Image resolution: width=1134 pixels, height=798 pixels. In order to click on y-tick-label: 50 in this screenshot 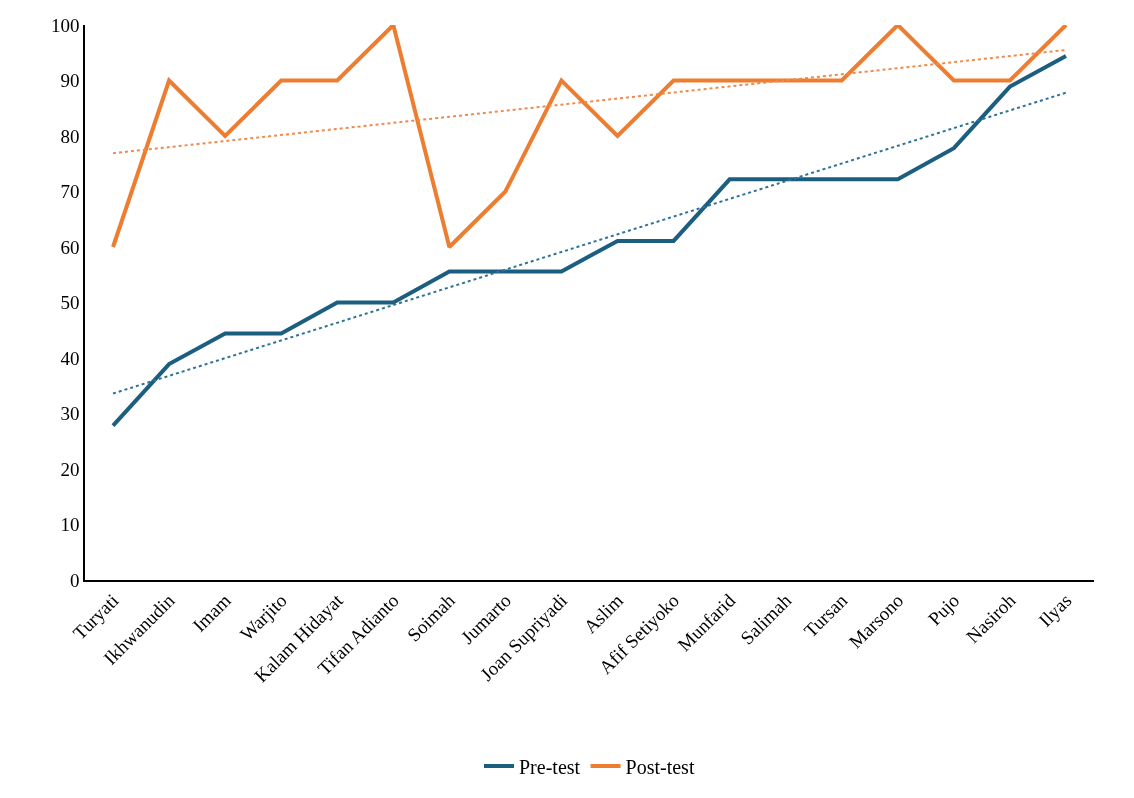, I will do `click(70, 303)`.